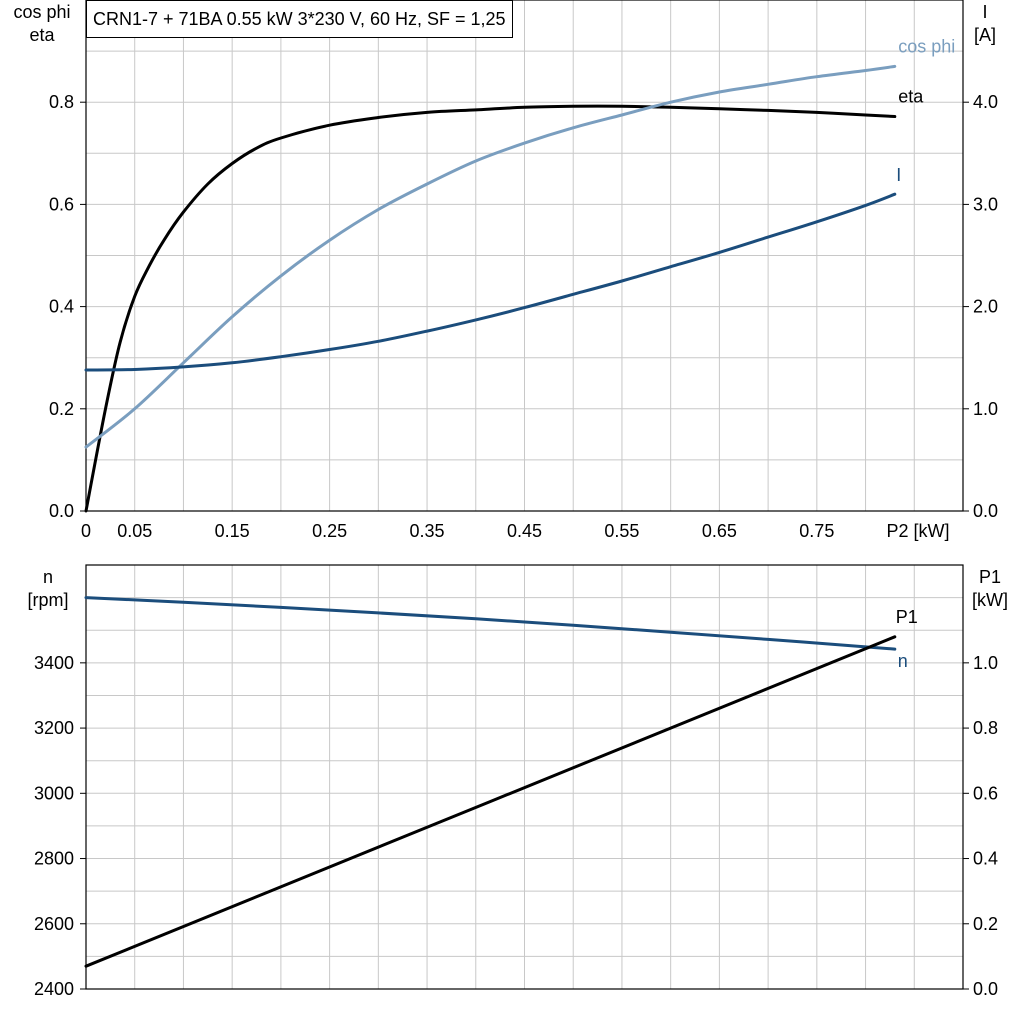 The image size is (1024, 1024). I want to click on left-tick-label: 0.2, so click(61, 409).